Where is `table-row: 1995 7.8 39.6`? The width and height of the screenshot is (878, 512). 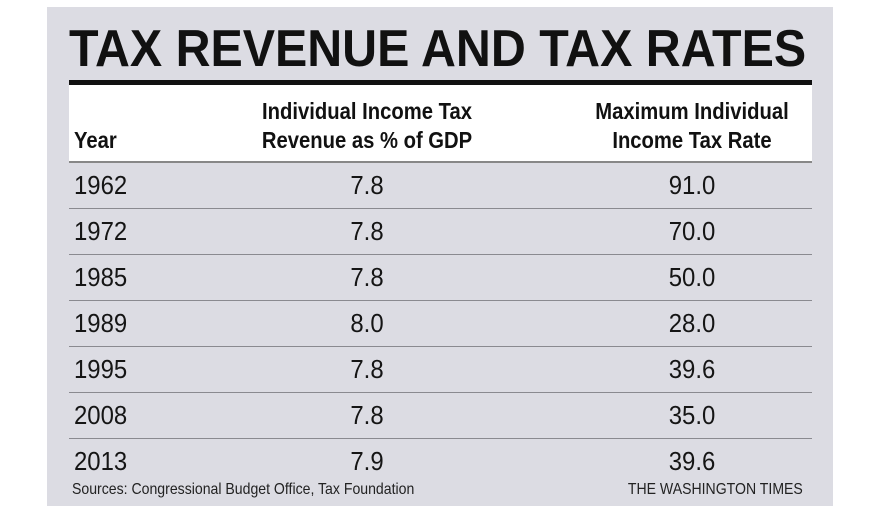 table-row: 1995 7.8 39.6 is located at coordinates (440, 370).